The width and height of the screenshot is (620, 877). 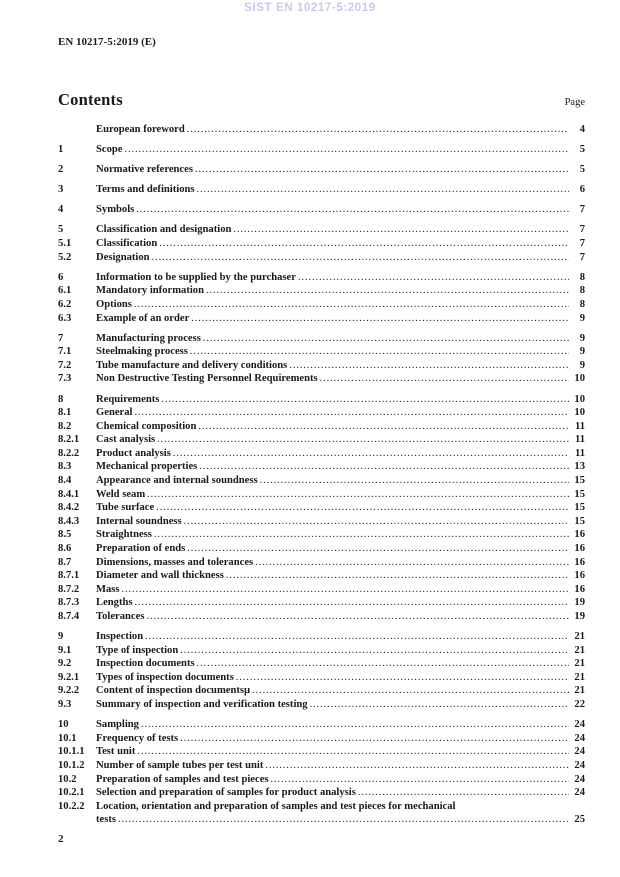 What do you see at coordinates (582, 277) in the screenshot?
I see `toc-entry-page: 8` at bounding box center [582, 277].